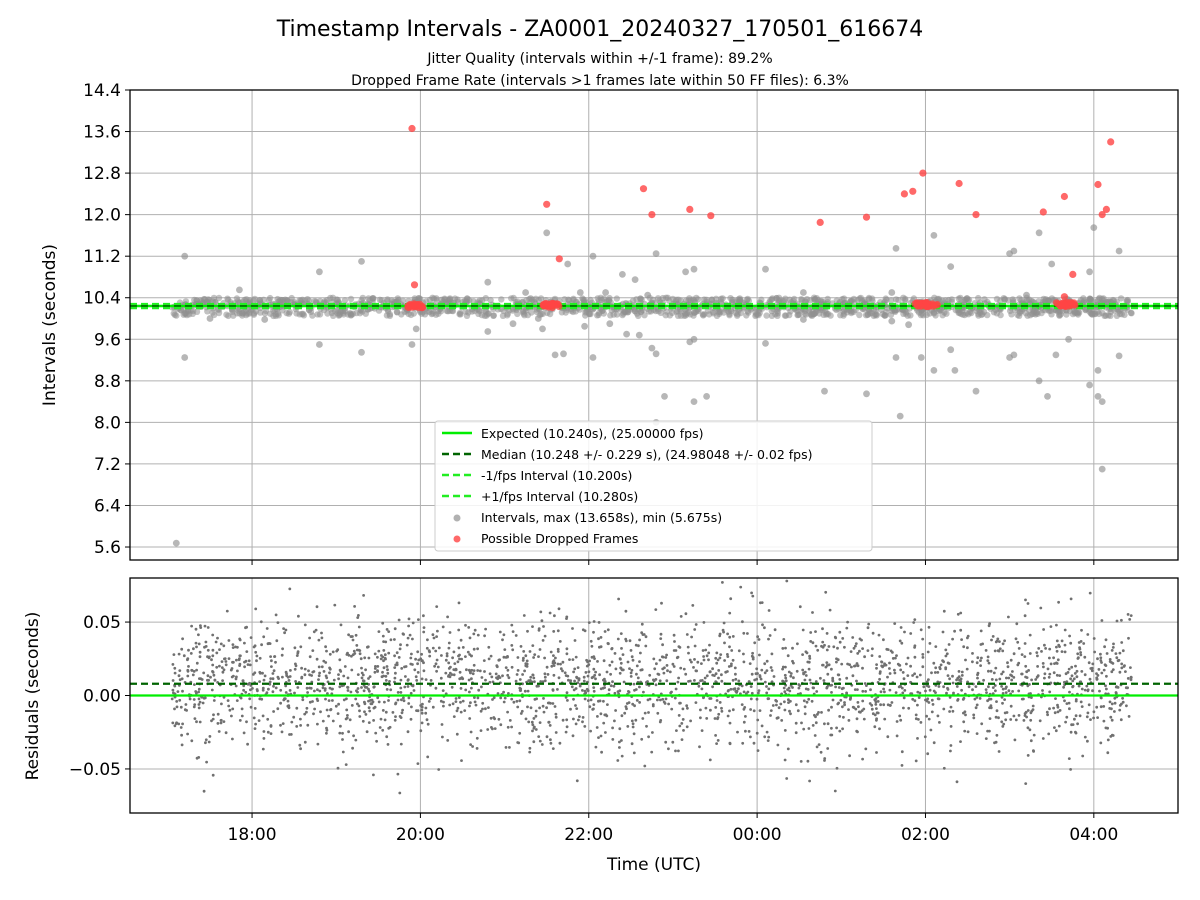 Image resolution: width=1200 pixels, height=900 pixels. What do you see at coordinates (904, 194) in the screenshot?
I see `dropped-frame-point` at bounding box center [904, 194].